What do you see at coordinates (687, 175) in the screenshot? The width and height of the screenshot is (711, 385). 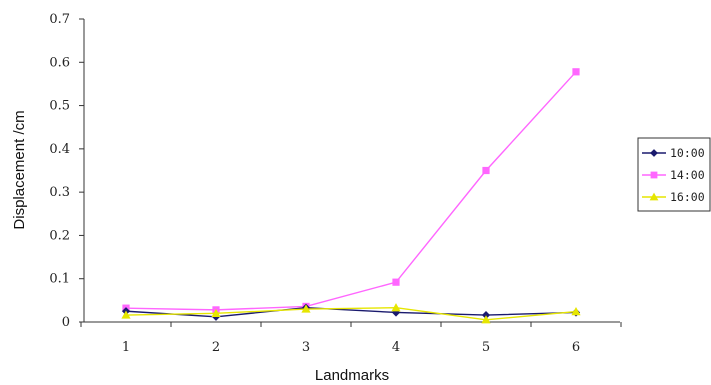 I see `legend-label: 14:00` at bounding box center [687, 175].